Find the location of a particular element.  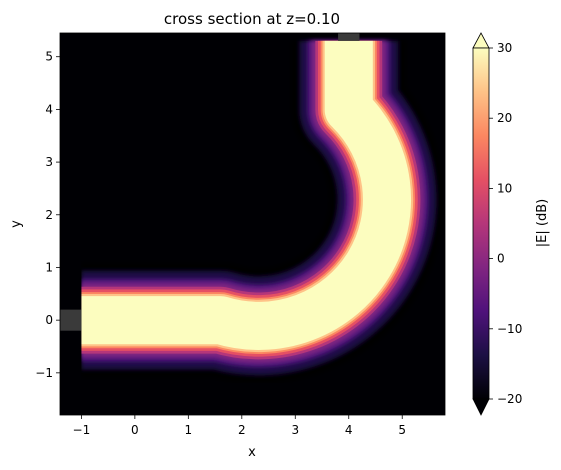

y-axis: −1 0 1 2 3 4 5 is located at coordinates (47, 215).